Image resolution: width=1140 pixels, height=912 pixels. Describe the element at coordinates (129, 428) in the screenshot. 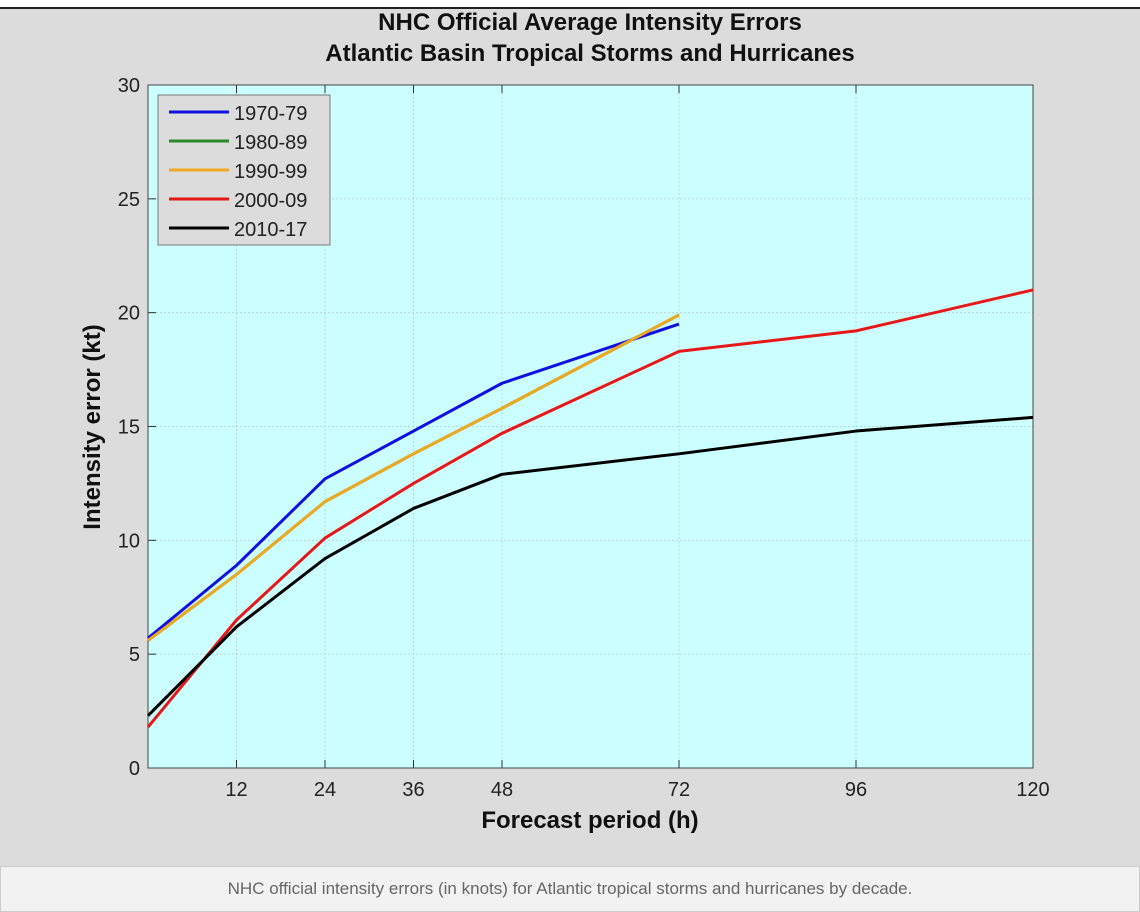

I see `y-tick-label: 15` at that location.